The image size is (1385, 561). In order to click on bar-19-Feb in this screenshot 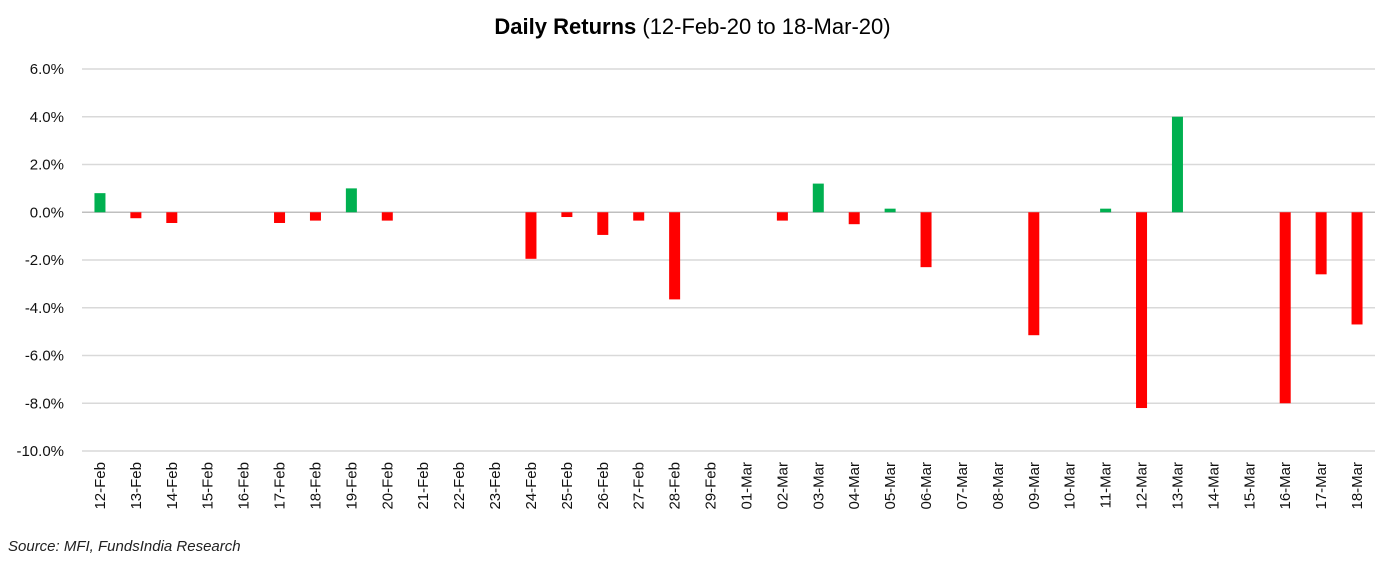, I will do `click(351, 200)`.